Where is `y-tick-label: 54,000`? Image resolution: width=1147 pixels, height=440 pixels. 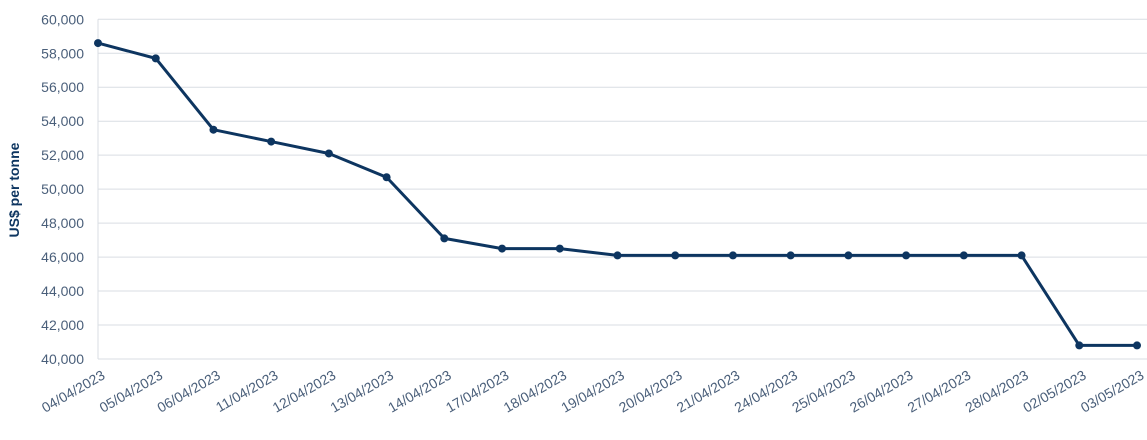
y-tick-label: 54,000 is located at coordinates (62, 121).